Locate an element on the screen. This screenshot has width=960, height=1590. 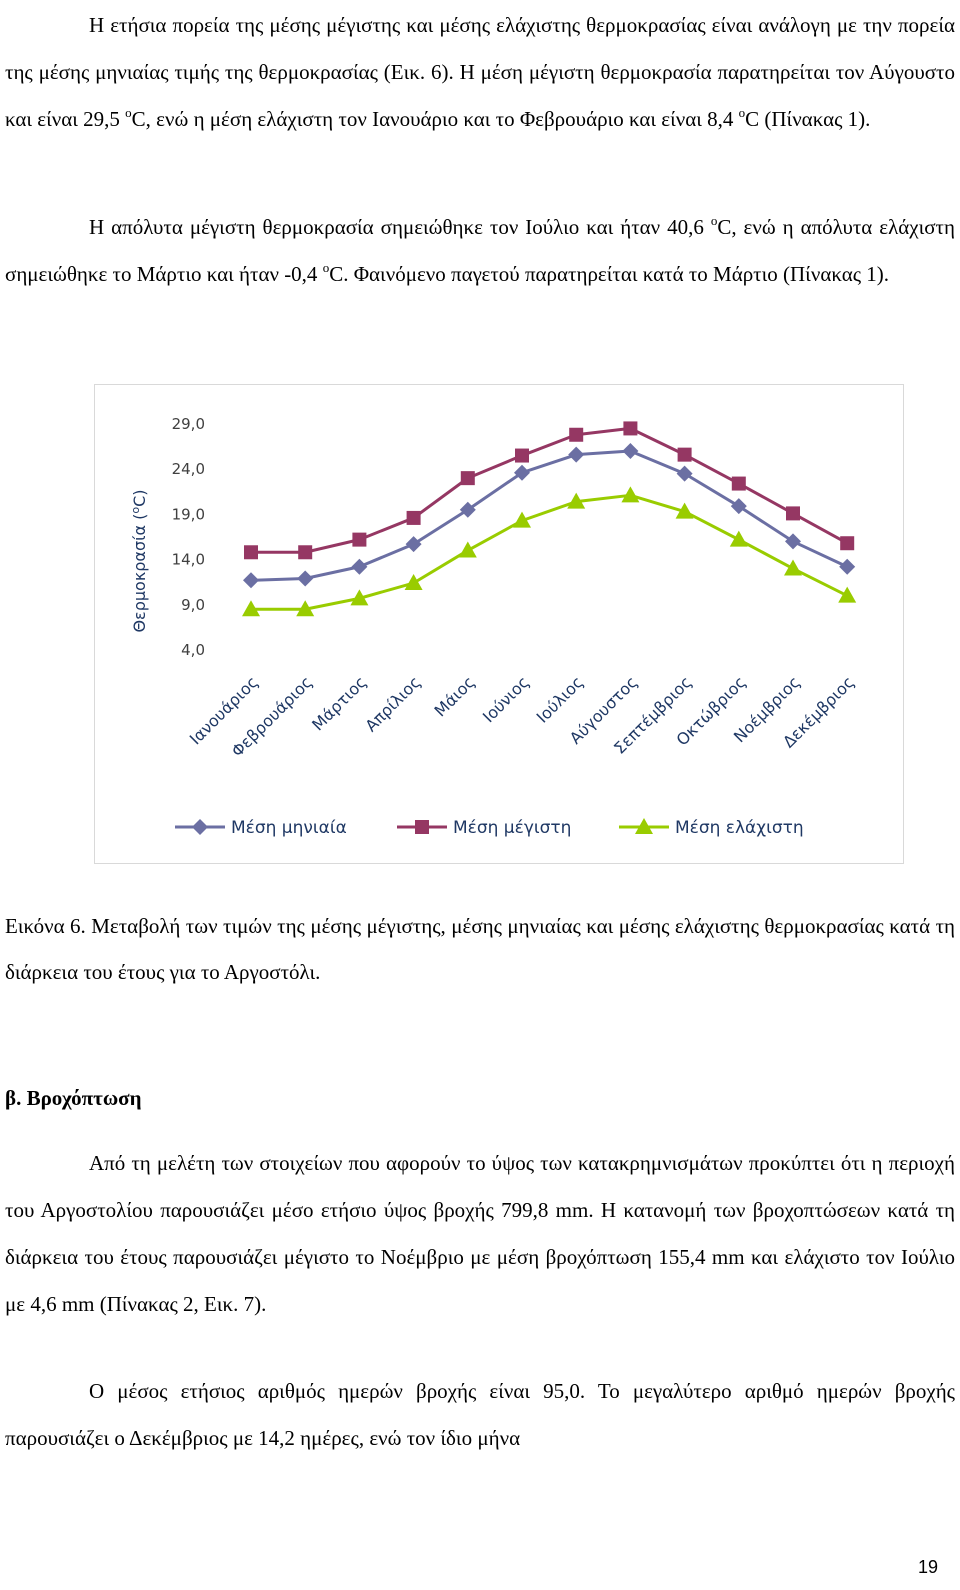
y-tick-label: 14,0 is located at coordinates (188, 560).